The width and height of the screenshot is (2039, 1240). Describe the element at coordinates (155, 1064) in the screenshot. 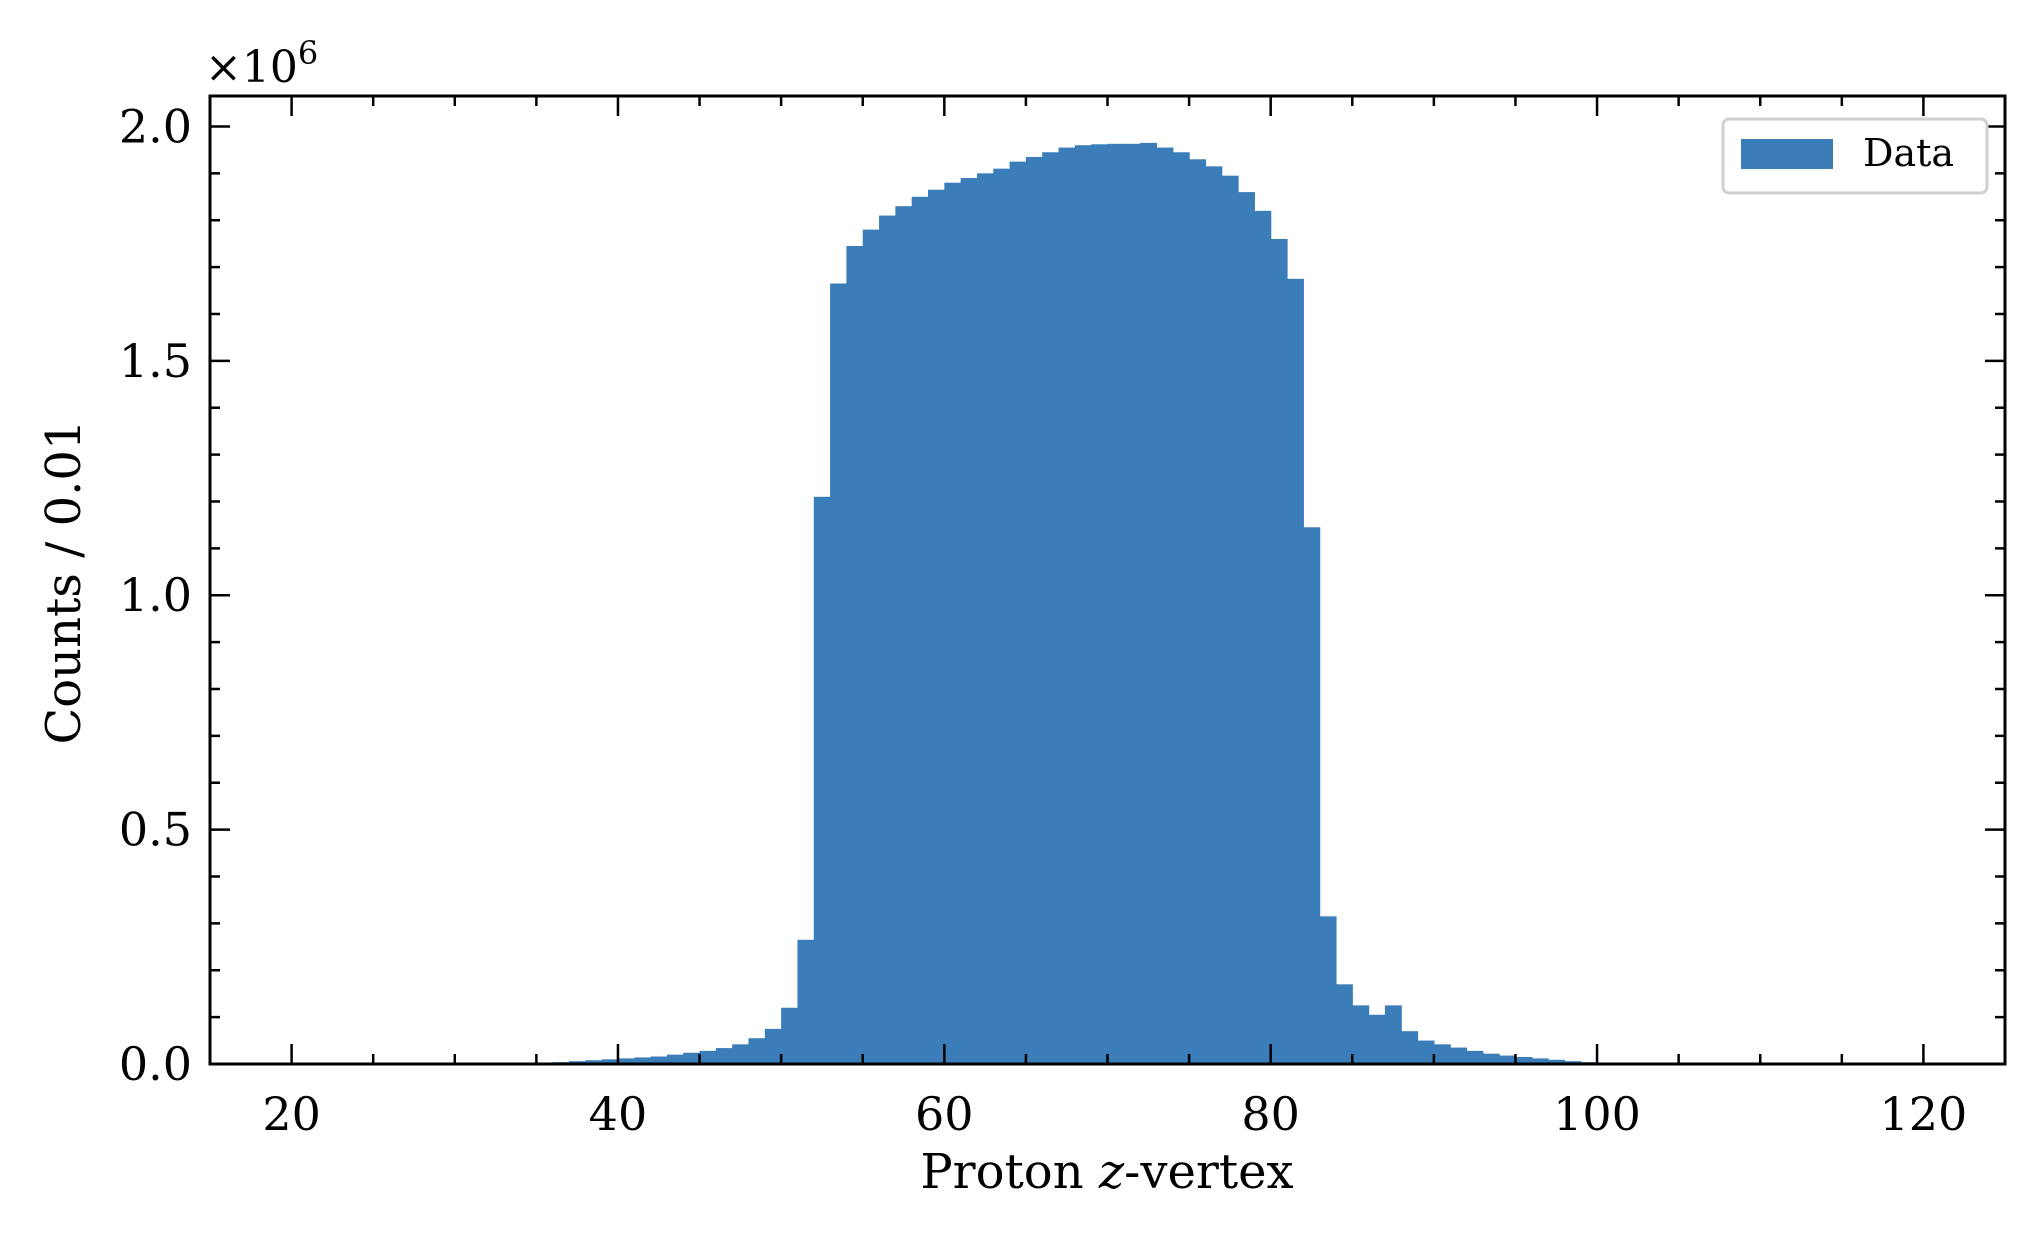

I see `y-tick-label: 0.0` at that location.